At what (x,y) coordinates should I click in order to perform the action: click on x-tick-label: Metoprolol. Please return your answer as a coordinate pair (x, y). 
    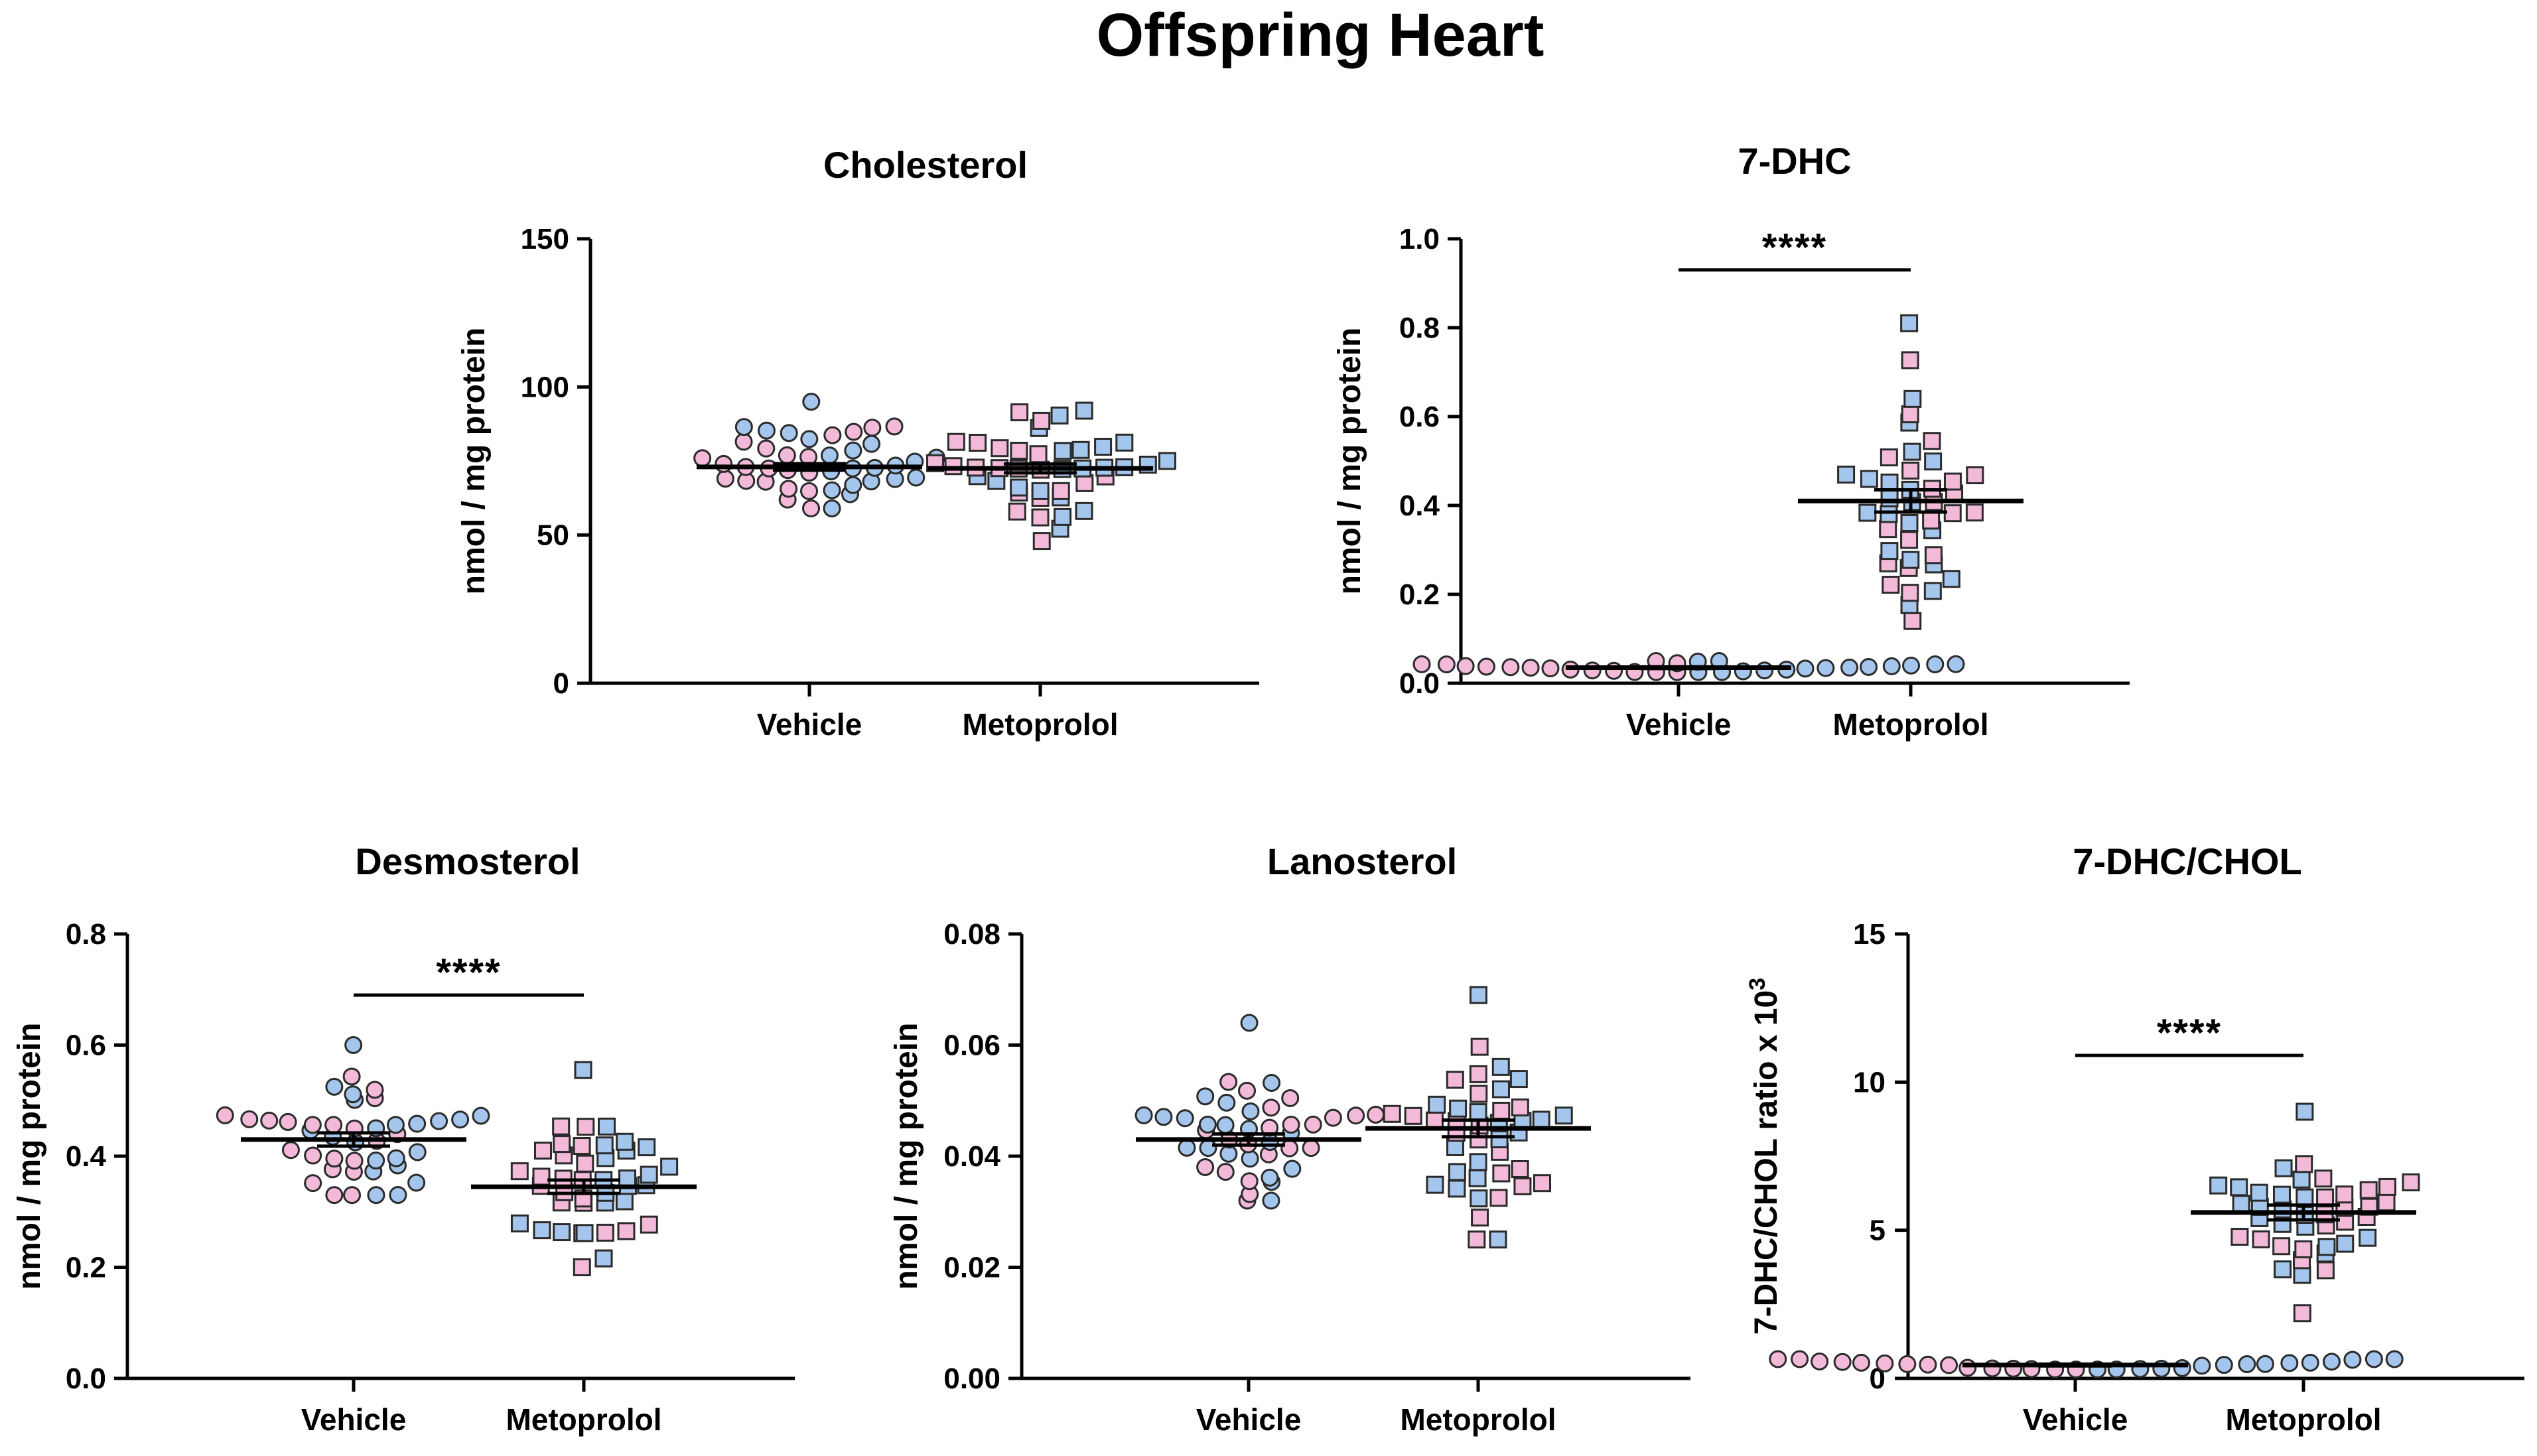
    Looking at the image, I should click on (583, 1419).